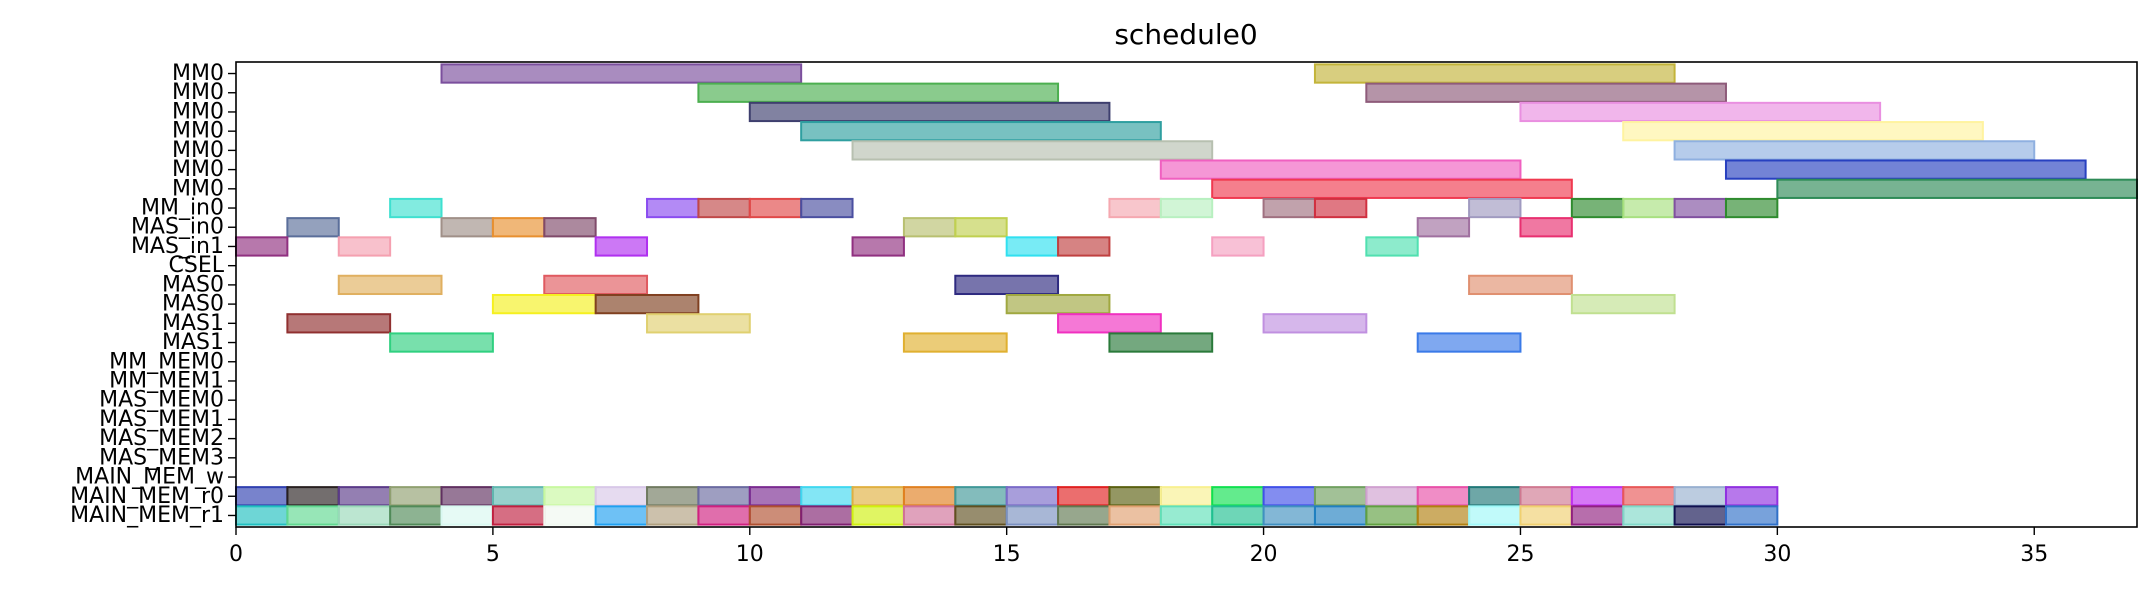 The image size is (2152, 592). What do you see at coordinates (493, 554) in the screenshot?
I see `x-tick-label: 5` at bounding box center [493, 554].